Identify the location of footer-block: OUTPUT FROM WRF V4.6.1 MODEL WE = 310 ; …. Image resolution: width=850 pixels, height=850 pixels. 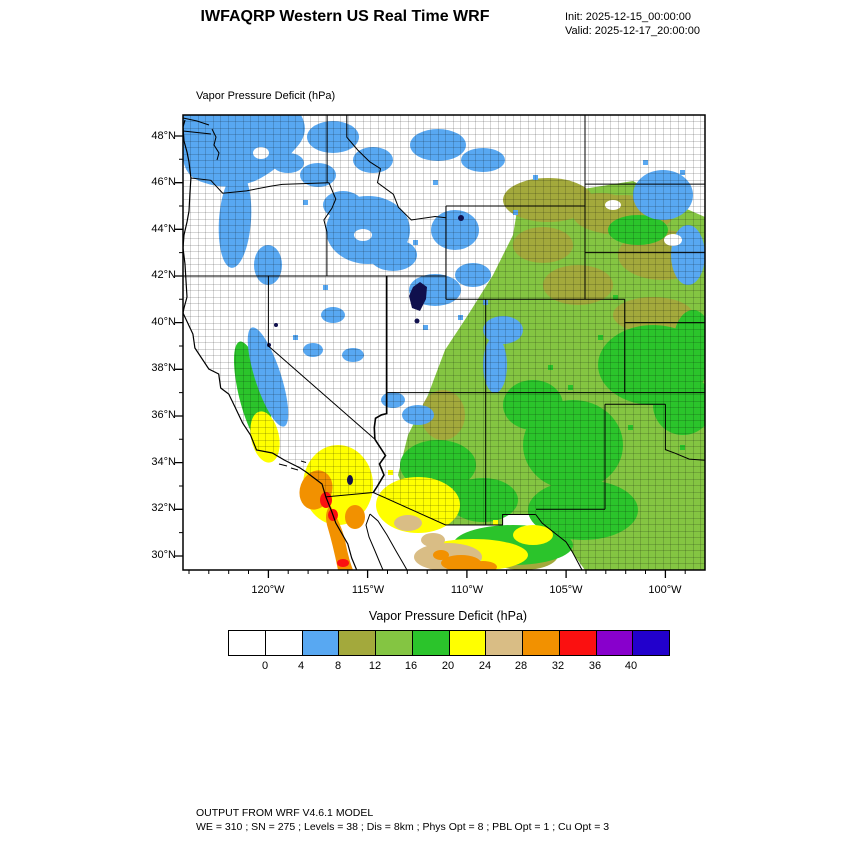
(402, 820).